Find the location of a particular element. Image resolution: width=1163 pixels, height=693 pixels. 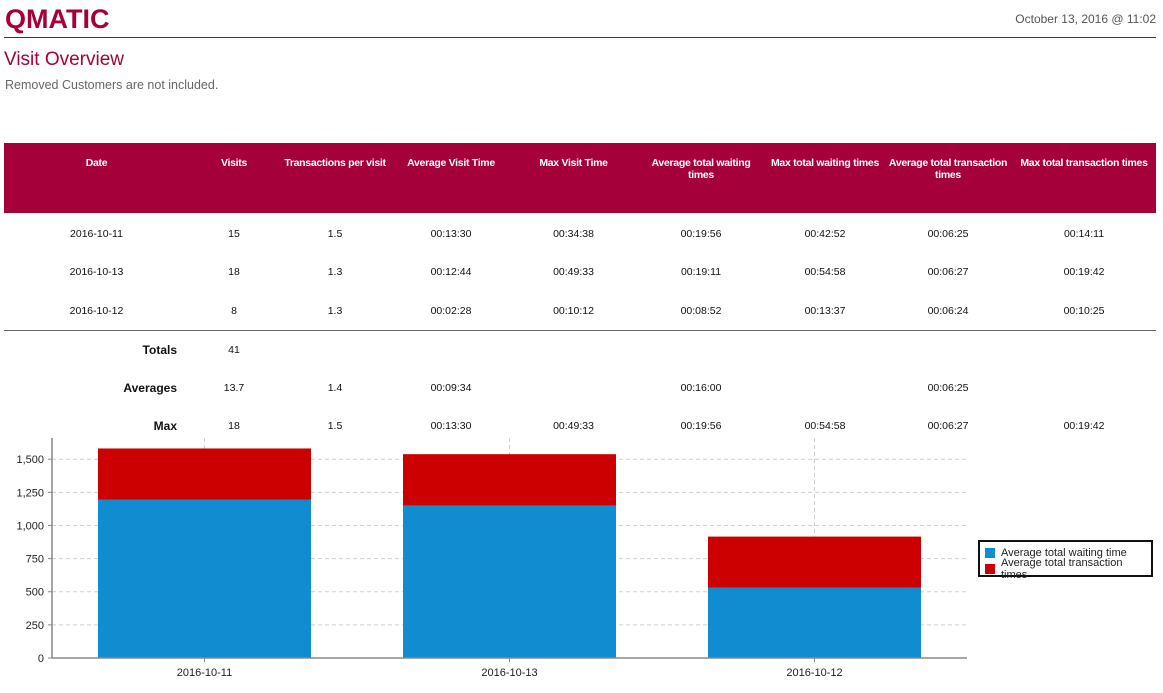

table-cell: 00:42:52 is located at coordinates (825, 233).